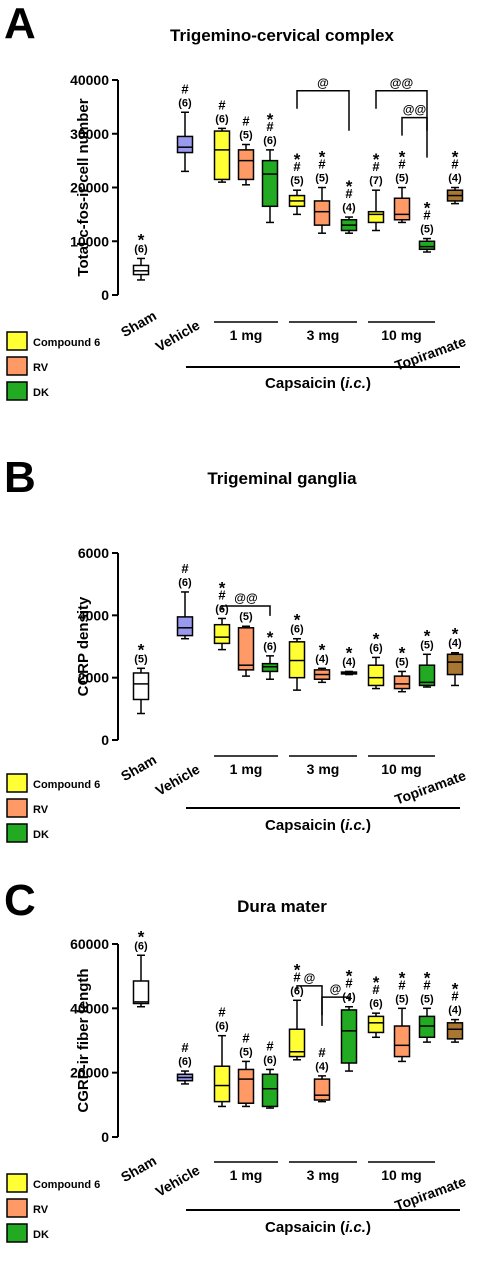  What do you see at coordinates (222, 1056) in the screenshot?
I see `box-2: (6)#` at bounding box center [222, 1056].